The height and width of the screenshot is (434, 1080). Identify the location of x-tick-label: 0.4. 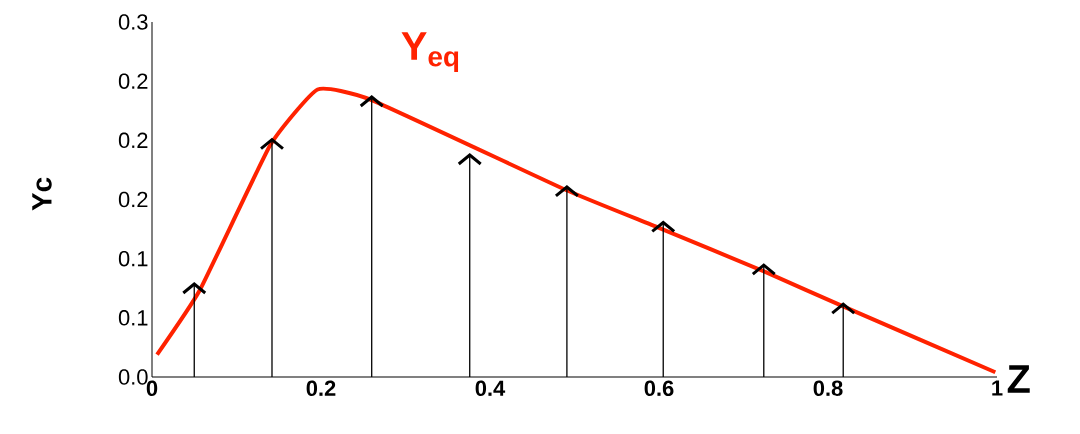
(490, 388).